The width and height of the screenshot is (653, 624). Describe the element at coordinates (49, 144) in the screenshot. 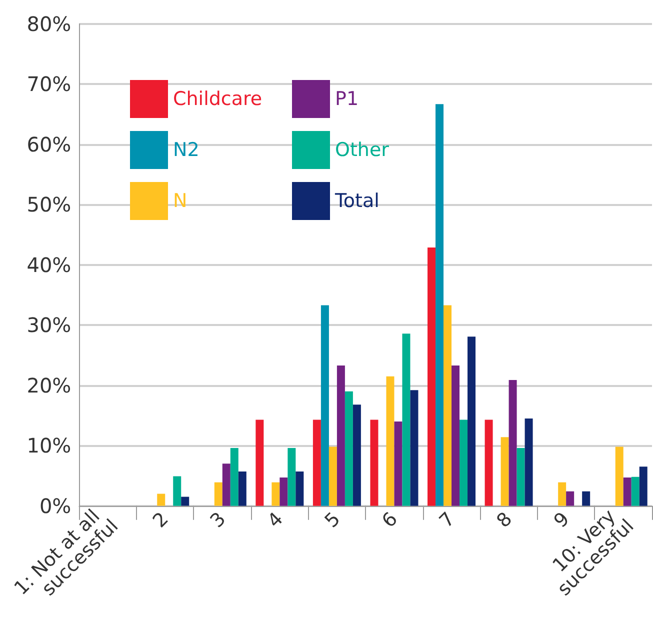

I see `y-tick-label: 60%` at that location.